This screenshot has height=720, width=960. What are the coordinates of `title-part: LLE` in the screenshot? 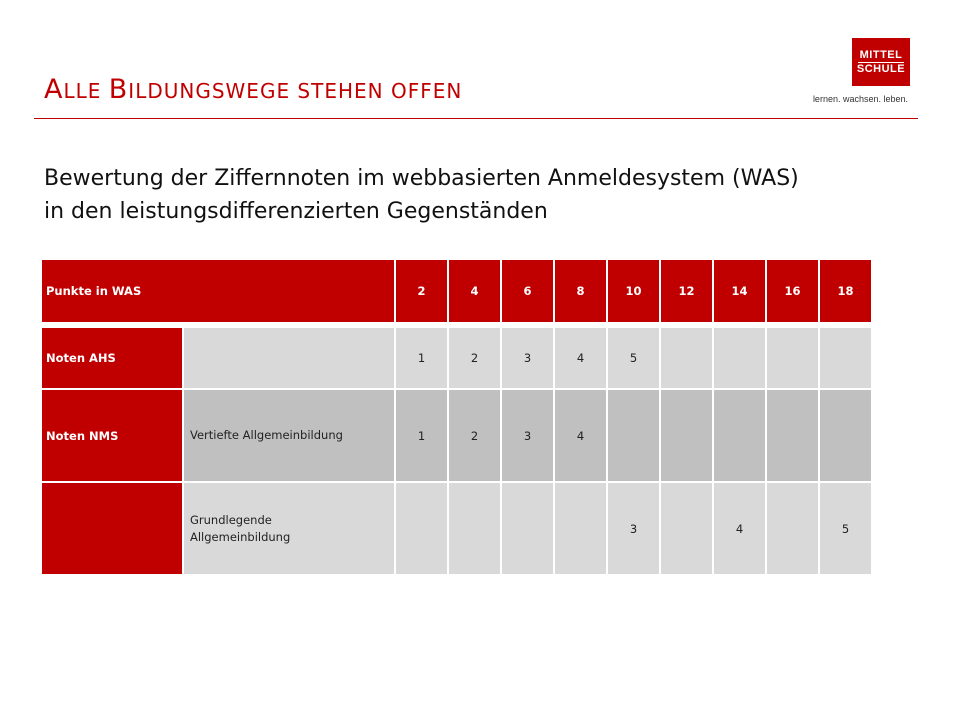 It's located at (86, 91).